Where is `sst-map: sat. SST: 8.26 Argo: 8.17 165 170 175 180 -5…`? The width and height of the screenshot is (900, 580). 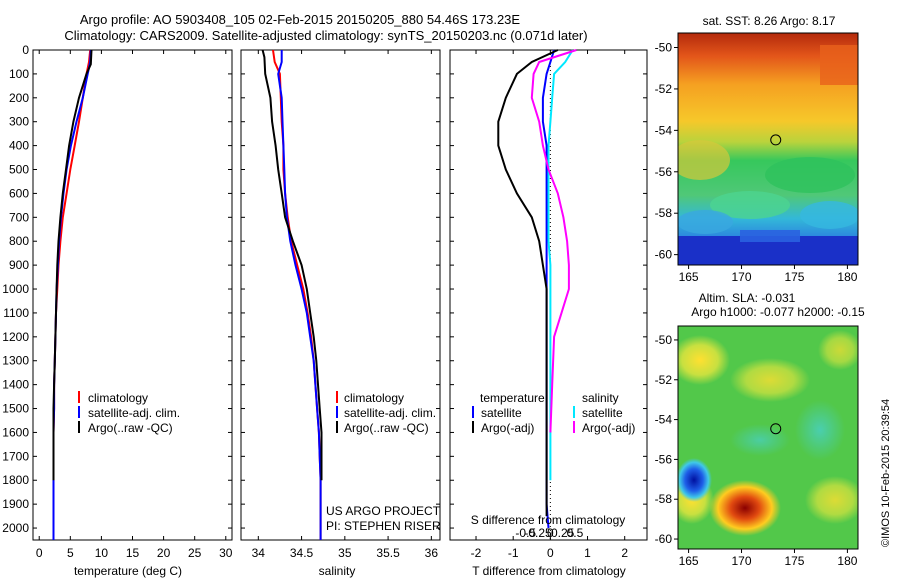
sst-map: sat. SST: 8.26 Argo: 8.17 165 170 175 180 -5… is located at coordinates (757, 149).